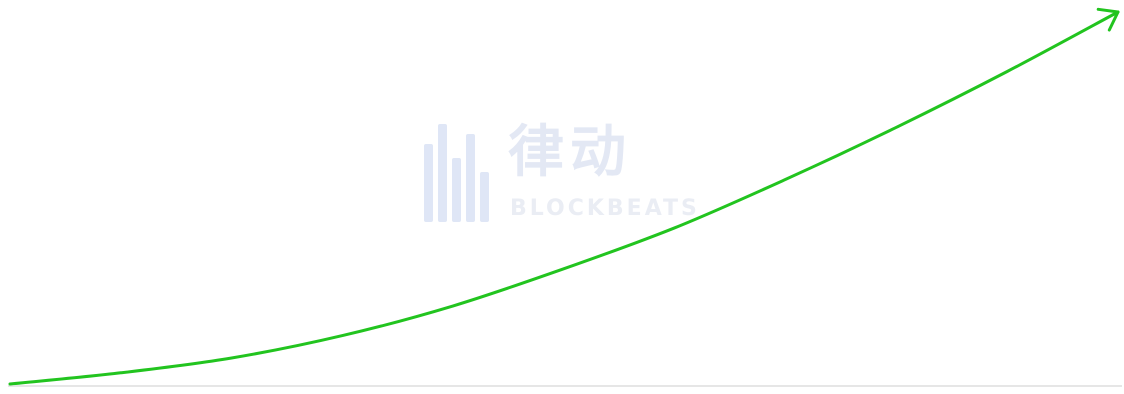  I want to click on watermark-chinese: 律动, so click(570, 152).